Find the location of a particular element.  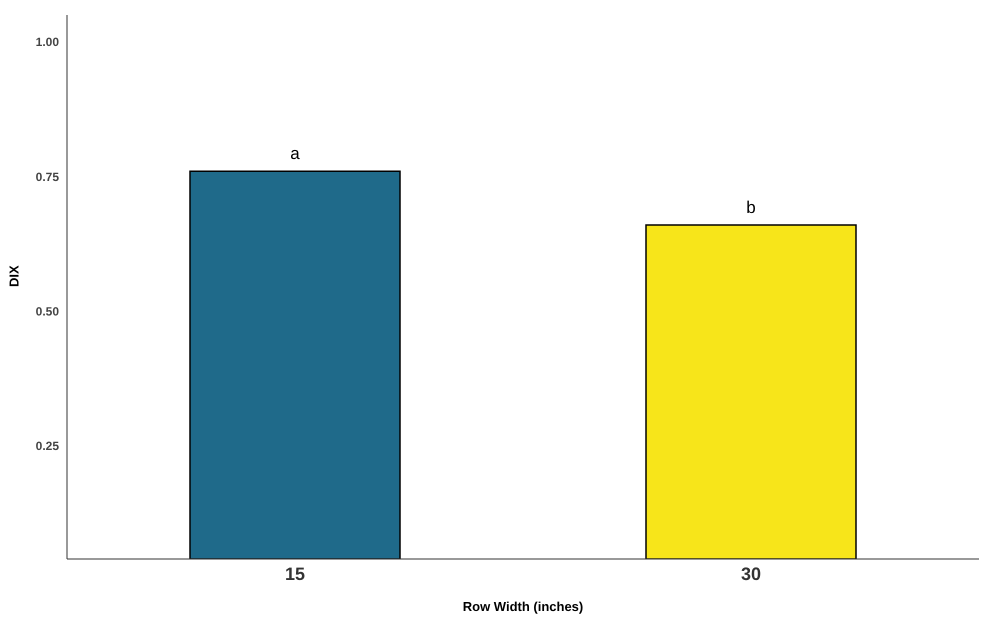

y-axis-title: DIX is located at coordinates (14, 276).